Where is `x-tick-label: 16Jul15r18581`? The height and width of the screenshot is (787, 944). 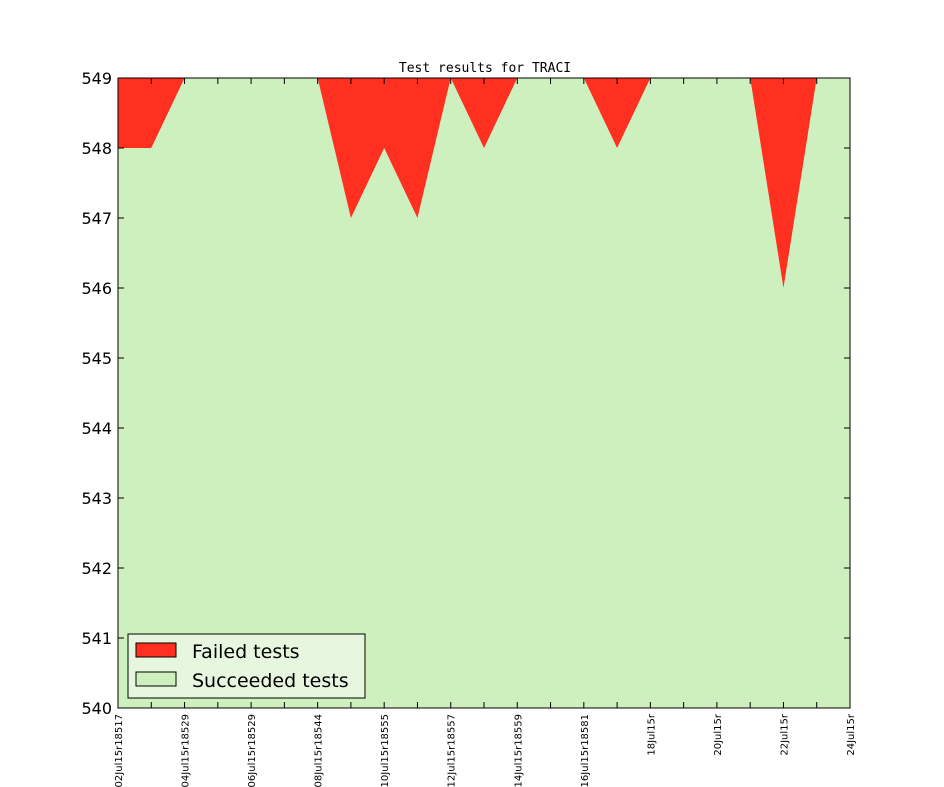
x-tick-label: 16Jul15r18581 is located at coordinates (585, 750).